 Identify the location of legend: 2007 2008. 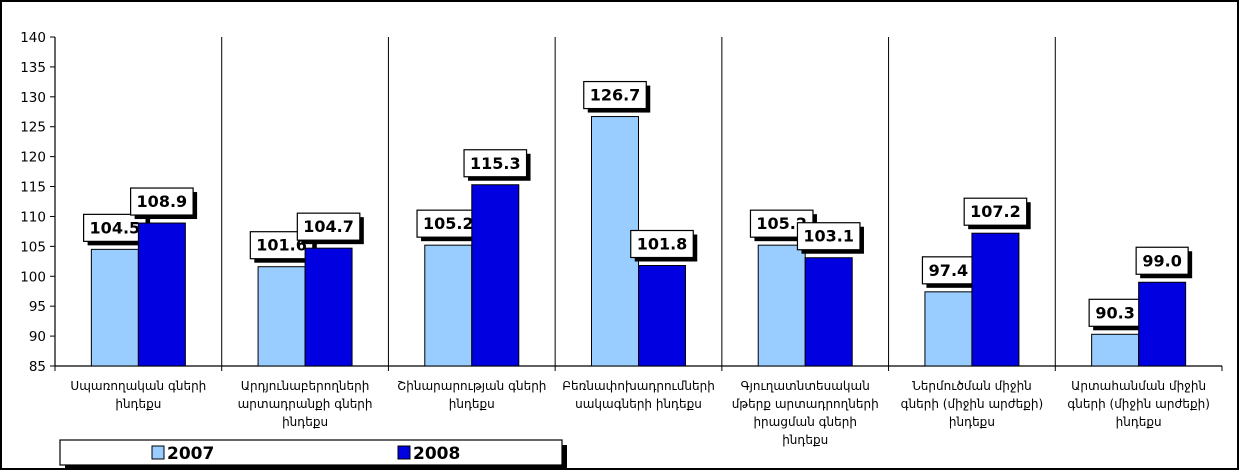
(313, 454).